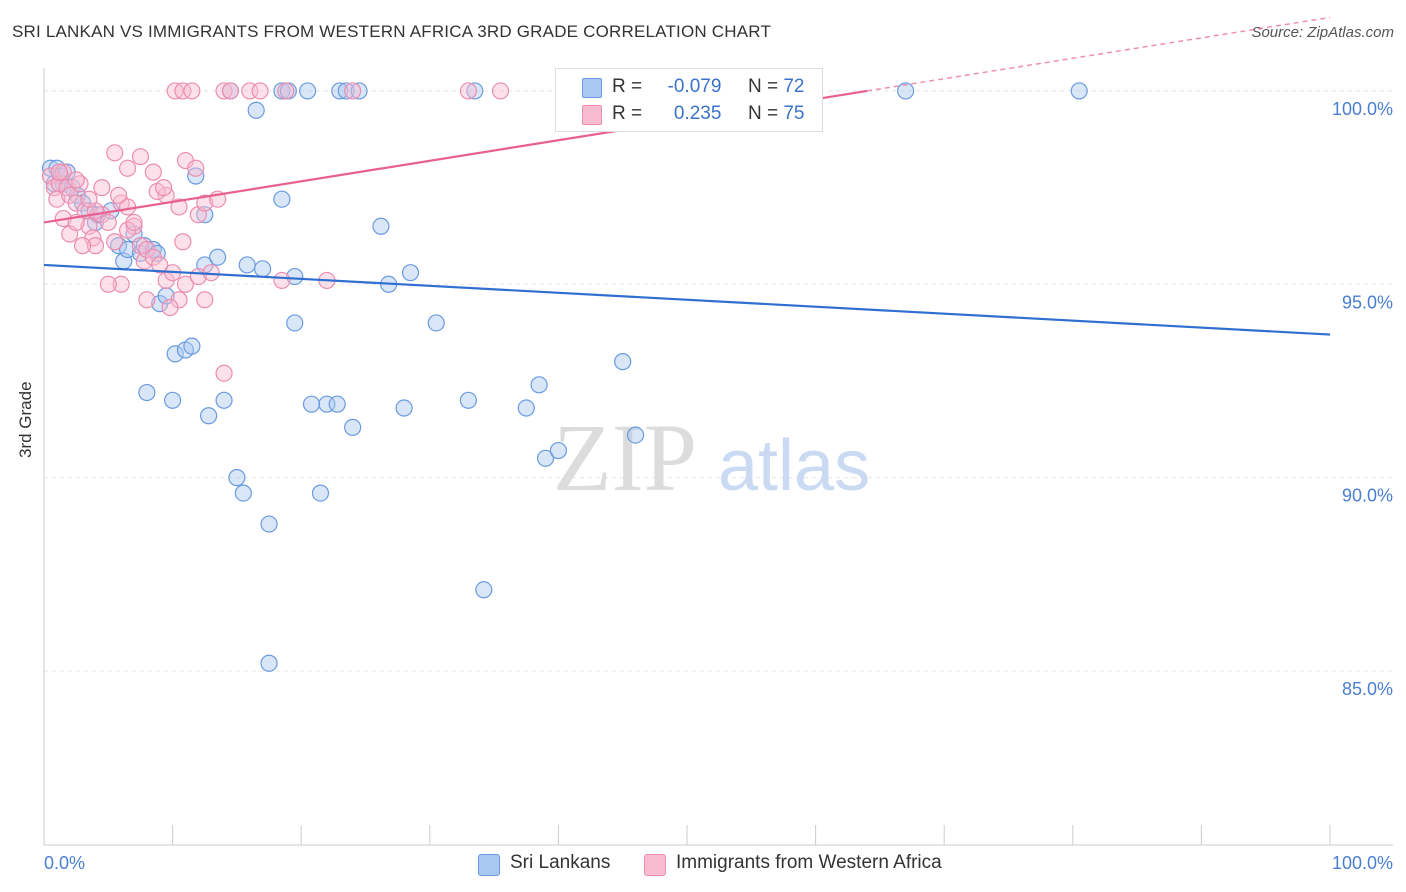 The height and width of the screenshot is (892, 1406). Describe the element at coordinates (1367, 496) in the screenshot. I see `y-tick-label: 90.0%` at that location.